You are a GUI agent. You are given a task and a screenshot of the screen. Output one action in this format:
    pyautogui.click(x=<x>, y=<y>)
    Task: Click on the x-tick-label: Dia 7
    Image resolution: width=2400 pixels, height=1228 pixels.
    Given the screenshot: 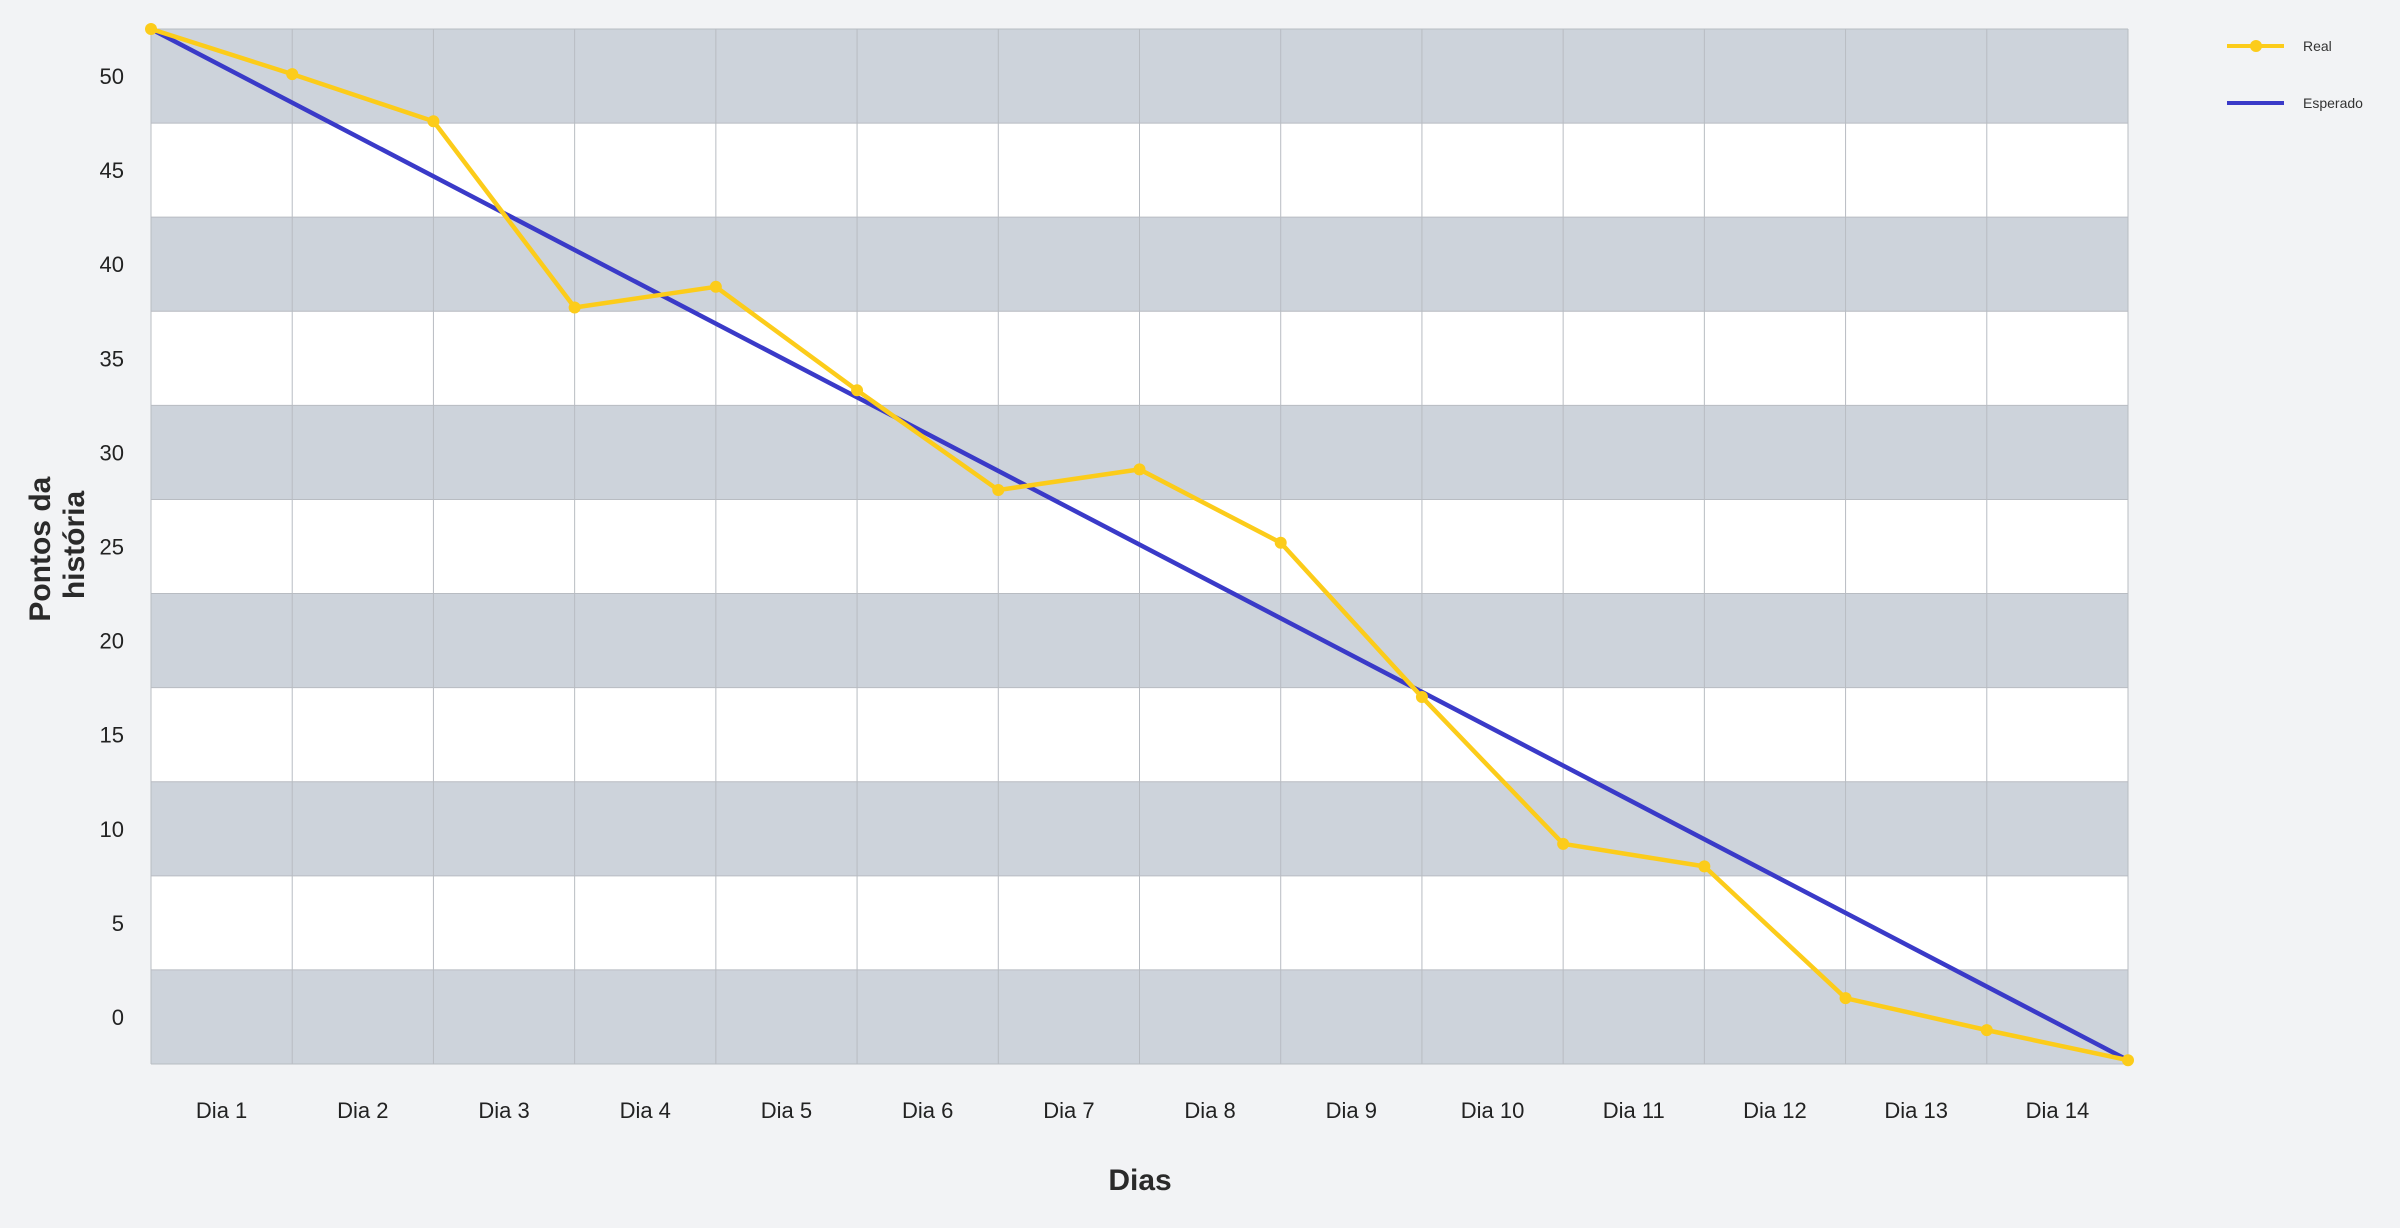 What is the action you would take?
    pyautogui.click(x=1068, y=1110)
    